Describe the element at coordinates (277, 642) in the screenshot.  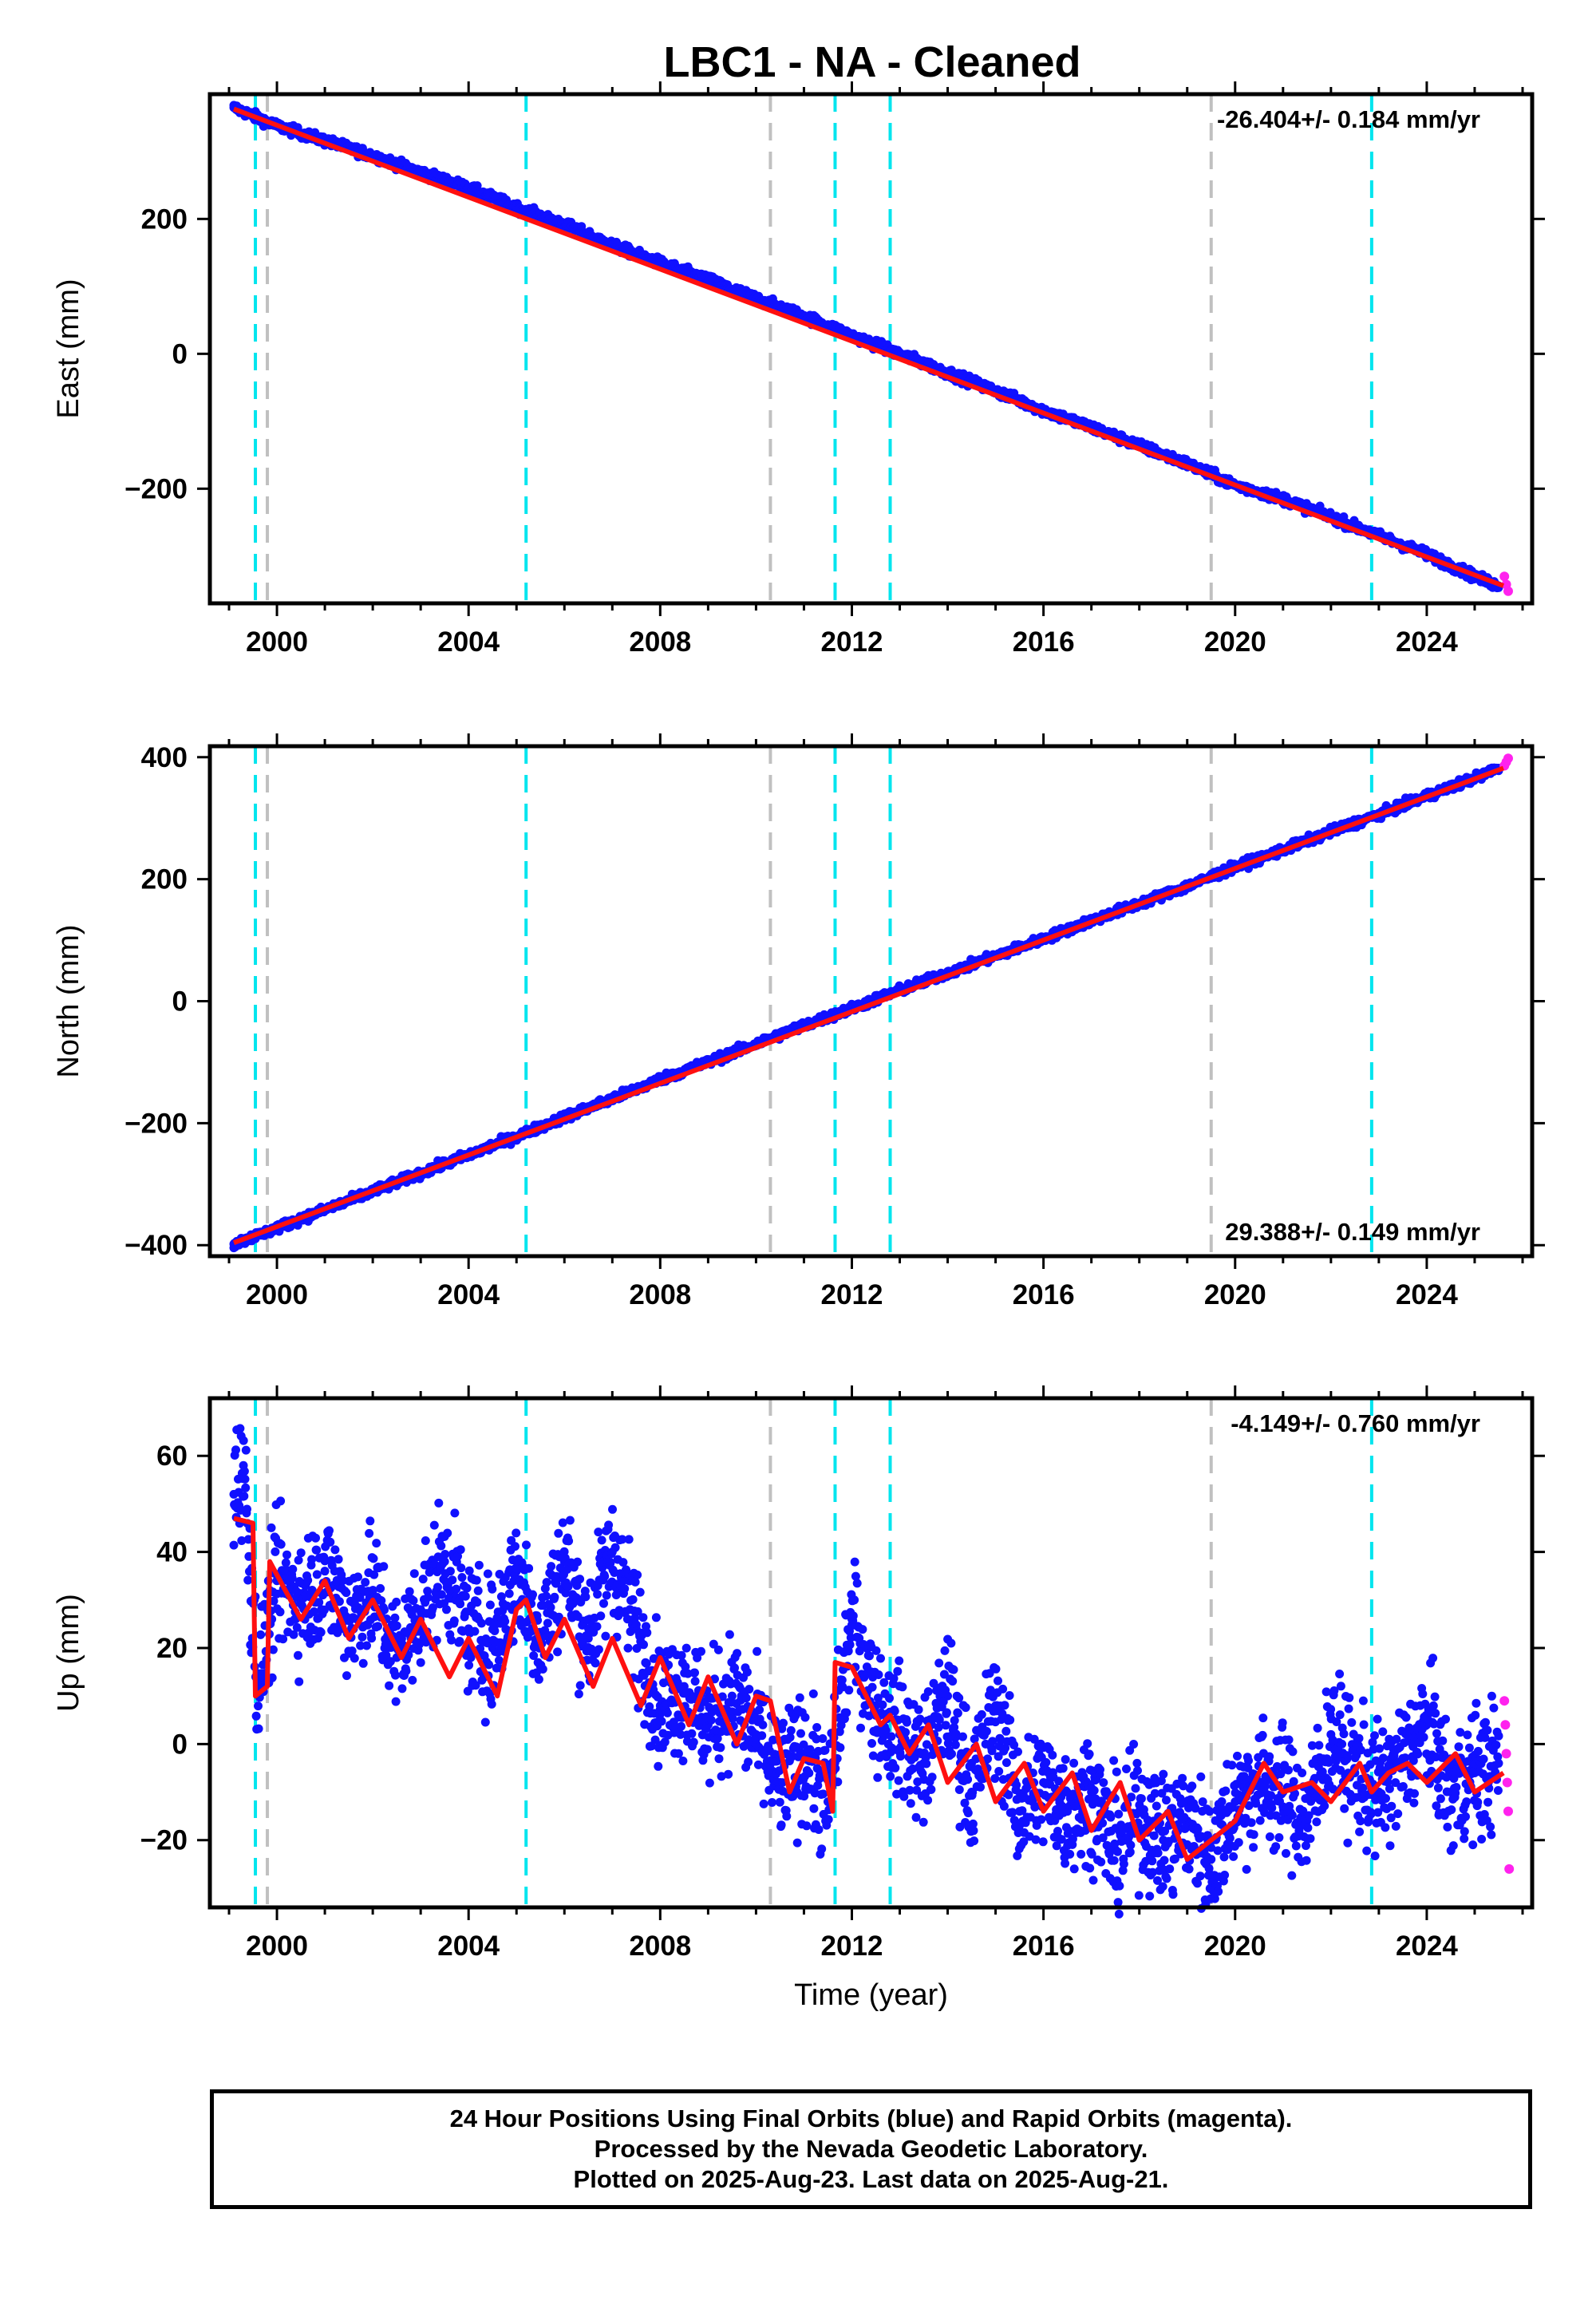
I see `x-tick-label: 2000` at that location.